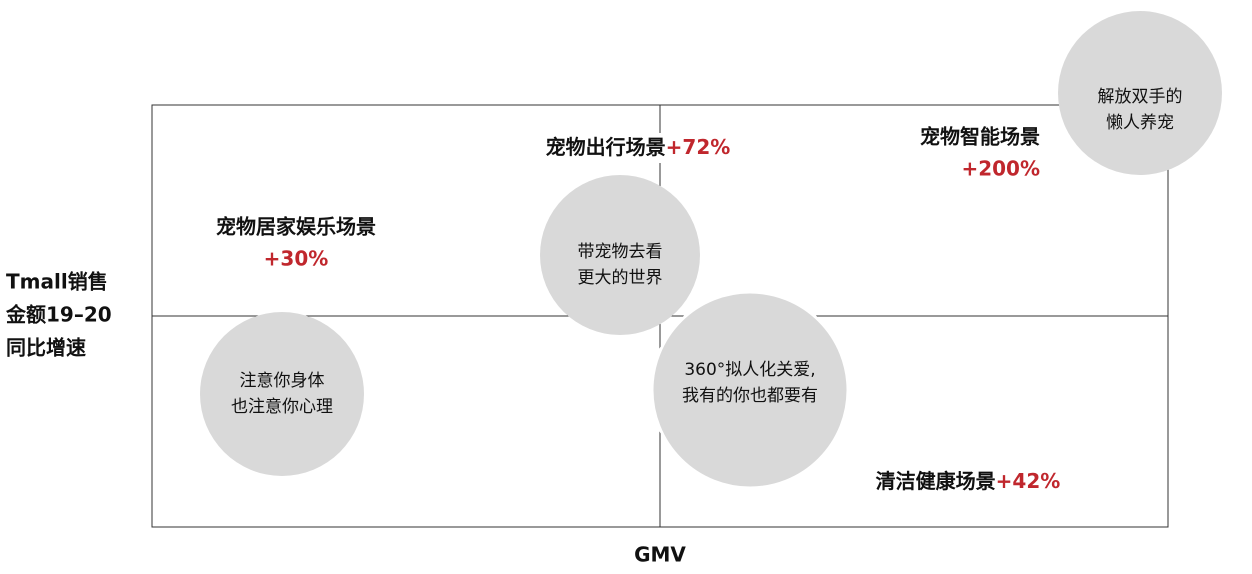 Image resolution: width=1252 pixels, height=574 pixels. I want to click on x-axis-label: GMV, so click(660, 555).